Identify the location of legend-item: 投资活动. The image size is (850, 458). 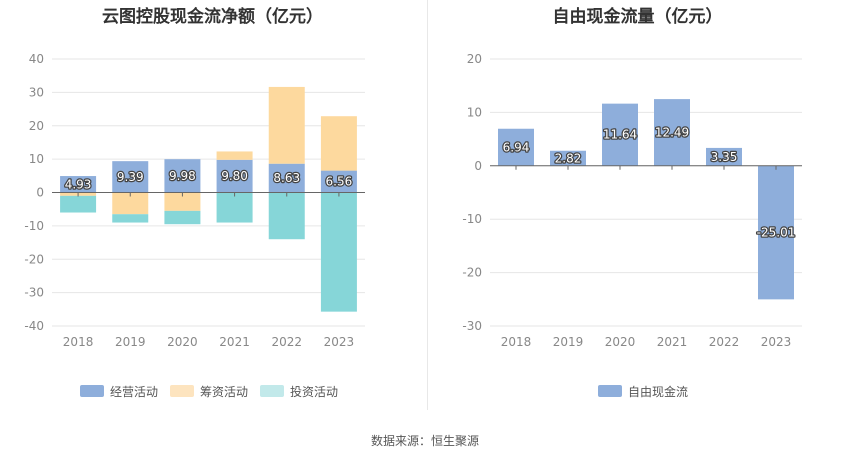
(299, 391).